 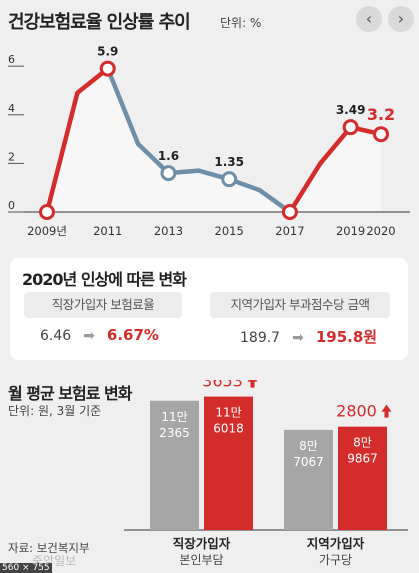 I want to click on bar-value-label: 9867, so click(x=362, y=459).